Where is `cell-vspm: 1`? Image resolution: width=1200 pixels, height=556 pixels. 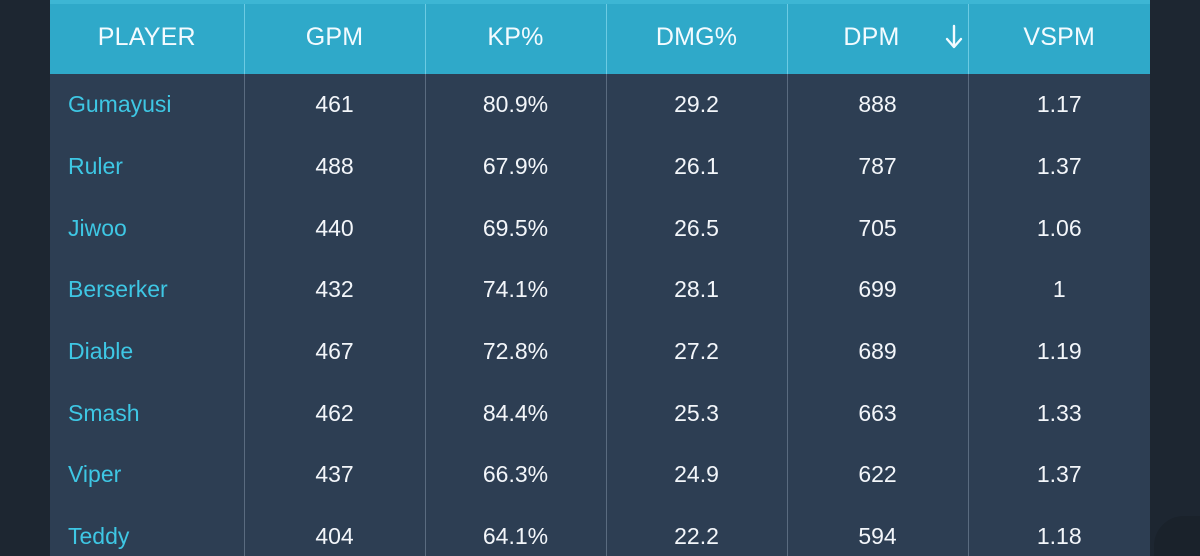 cell-vspm: 1 is located at coordinates (1059, 289).